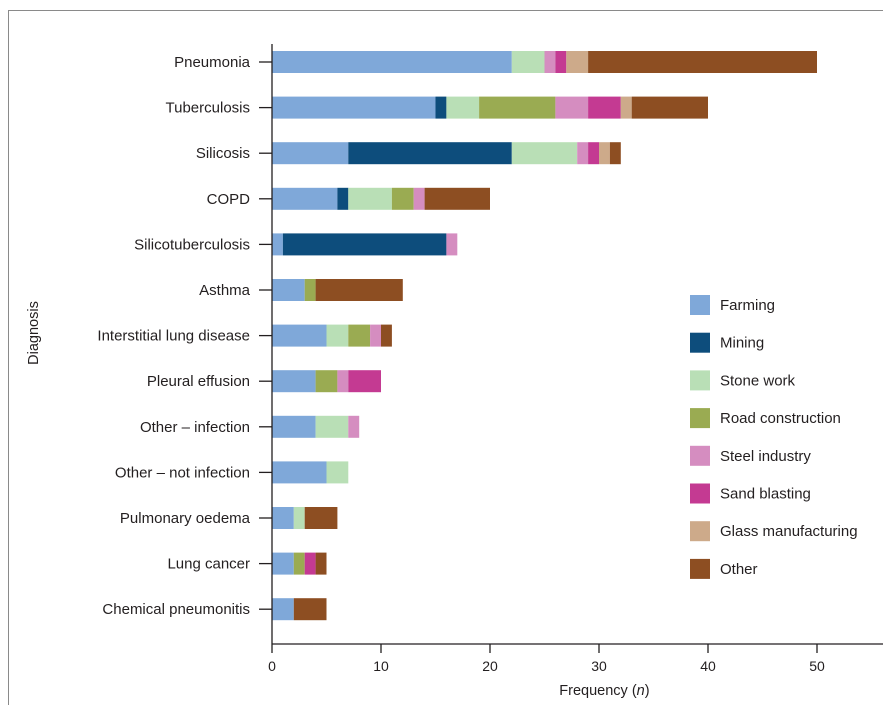  Describe the element at coordinates (359, 290) in the screenshot. I see `bar-segment-6-8: Asthma – Other: 8` at that location.